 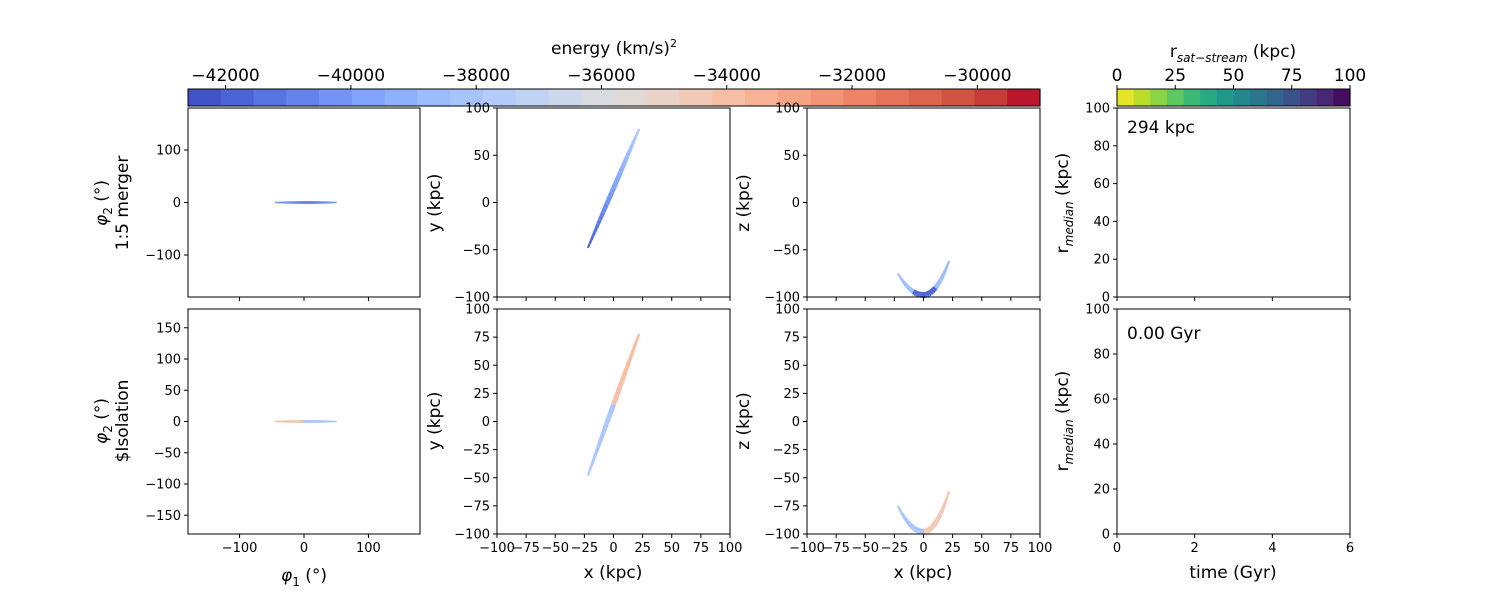 What do you see at coordinates (671, 548) in the screenshot?
I see `x-tick-label: 50` at bounding box center [671, 548].